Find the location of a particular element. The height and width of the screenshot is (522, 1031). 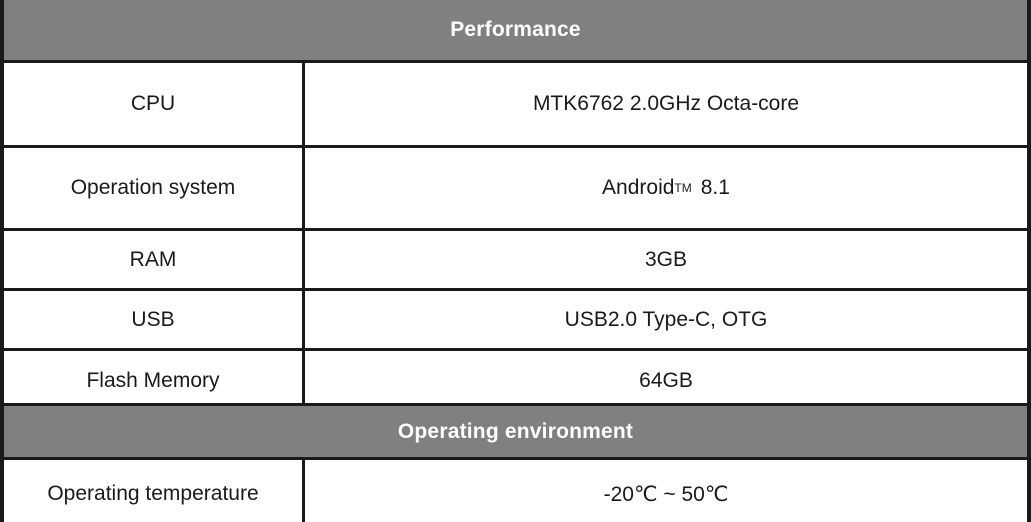

table-row: USB USB2.0 Type-C, OTG is located at coordinates (515, 321).